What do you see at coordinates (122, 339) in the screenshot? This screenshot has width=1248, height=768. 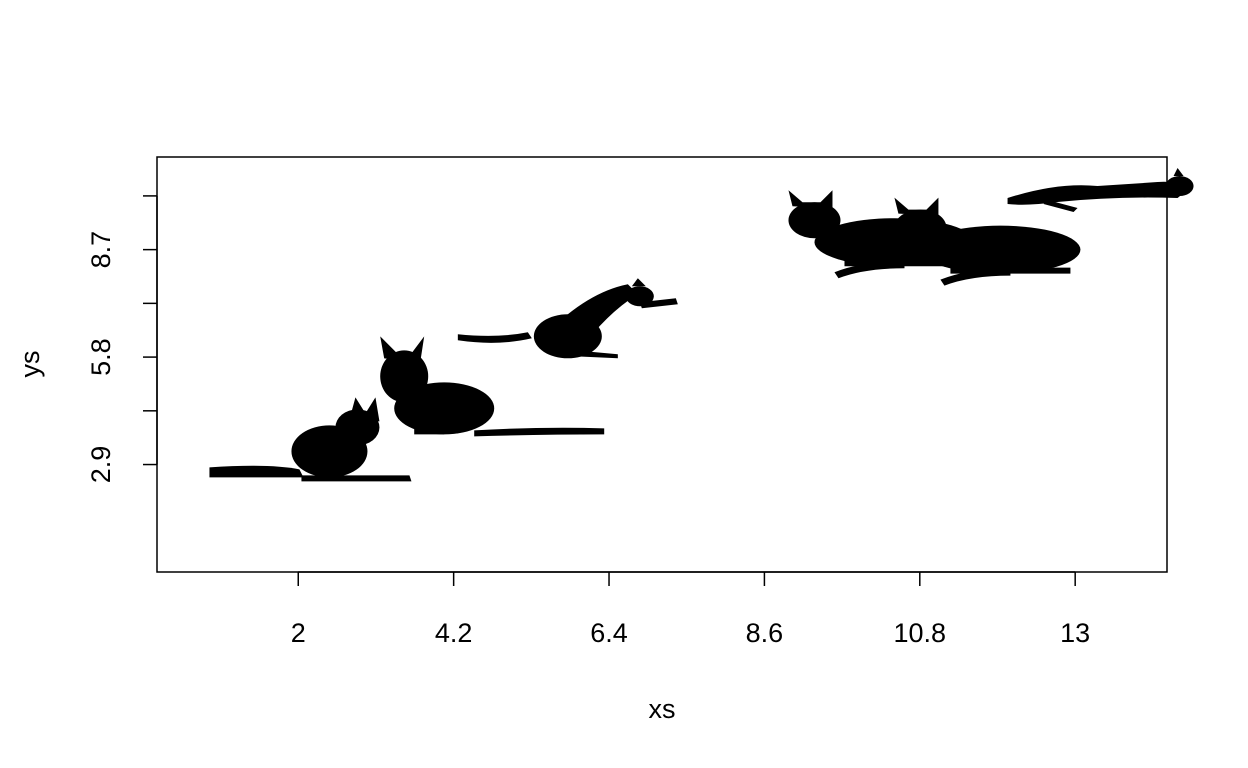 I see `y-axis: 2.9 5.8 8.7` at bounding box center [122, 339].